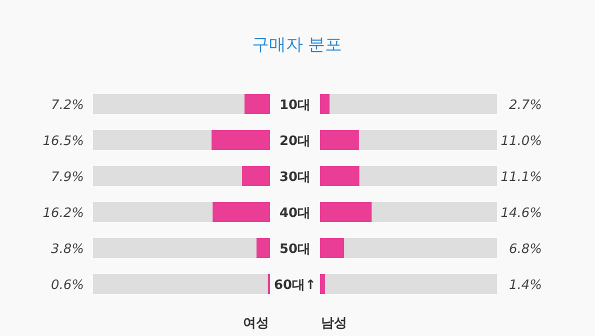 The width and height of the screenshot is (595, 336). What do you see at coordinates (295, 177) in the screenshot?
I see `y-tick-label: 30대` at bounding box center [295, 177].